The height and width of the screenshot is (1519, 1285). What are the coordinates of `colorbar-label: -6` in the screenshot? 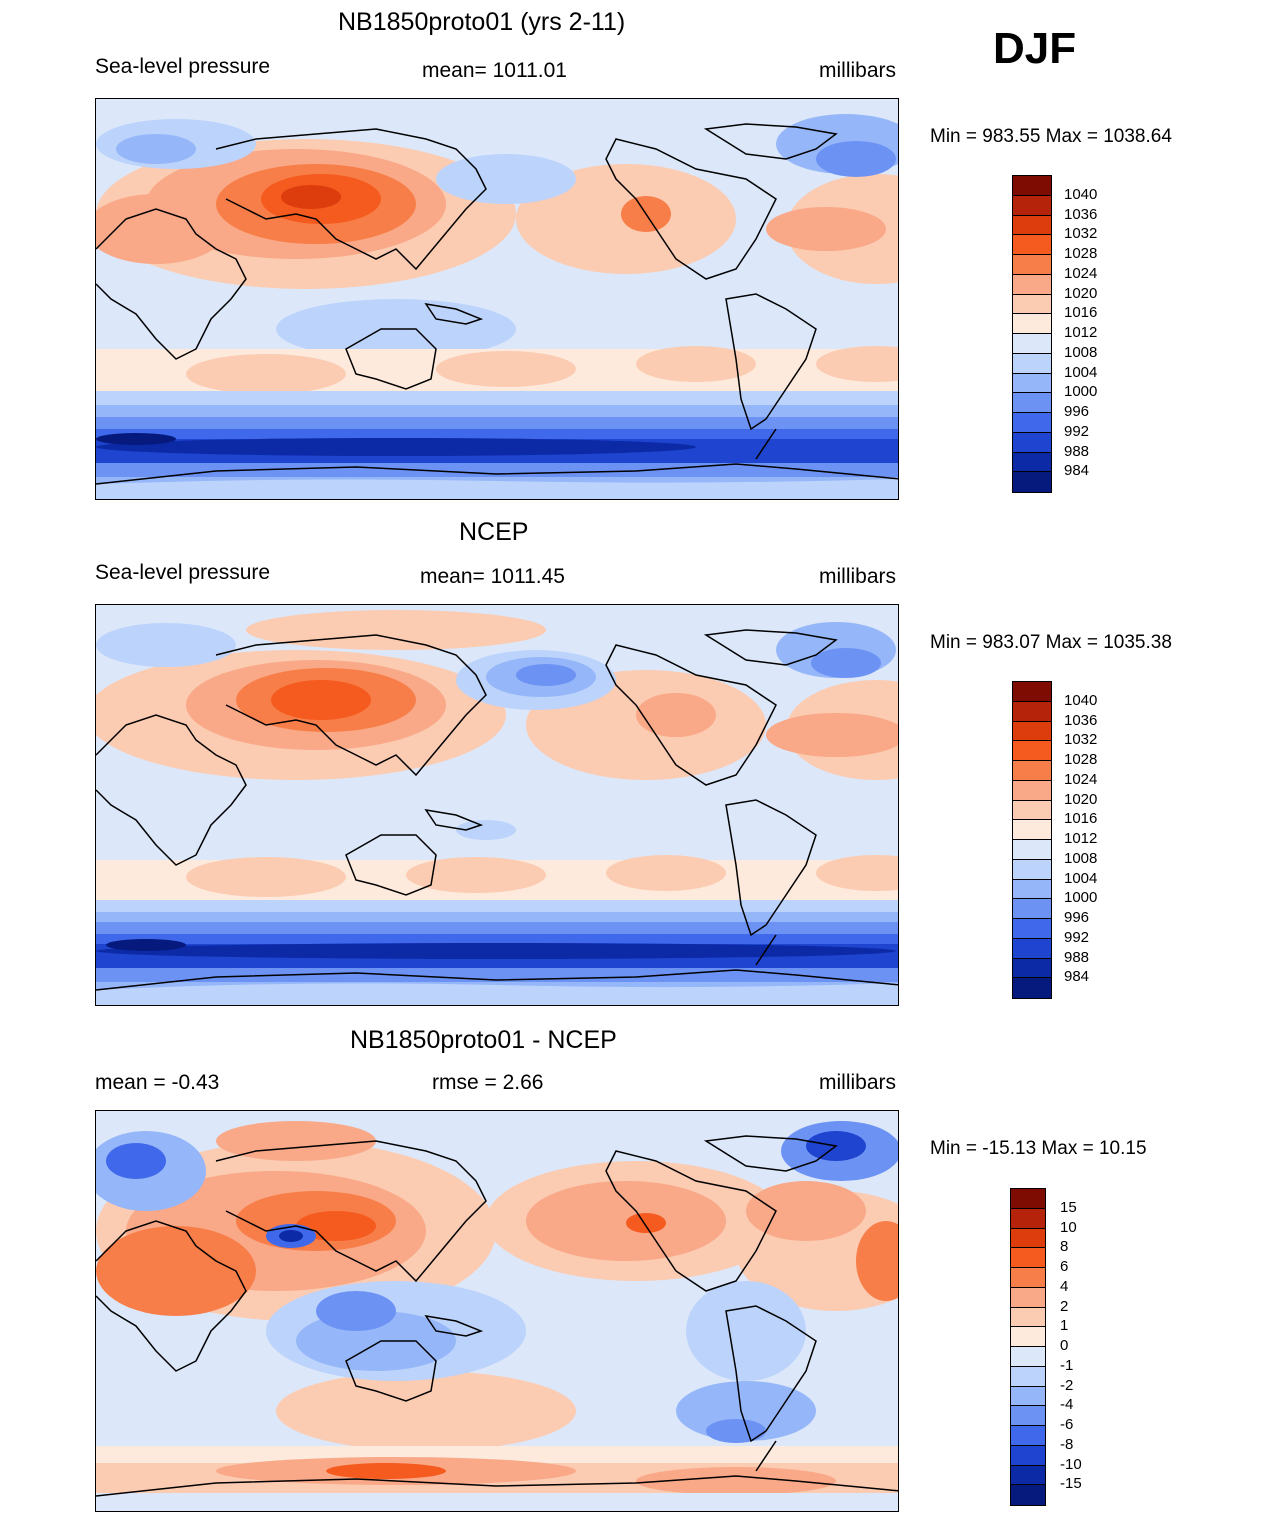 It's located at (1067, 1424).